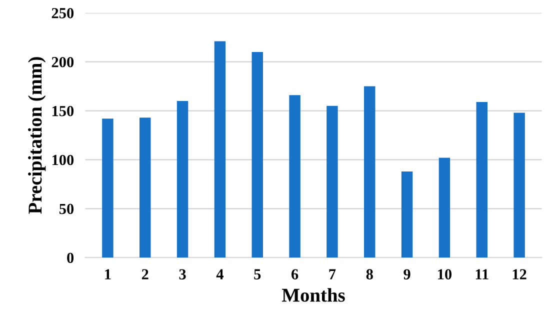 Image resolution: width=550 pixels, height=322 pixels. Describe the element at coordinates (63, 62) in the screenshot. I see `y-tick-label: 200` at that location.